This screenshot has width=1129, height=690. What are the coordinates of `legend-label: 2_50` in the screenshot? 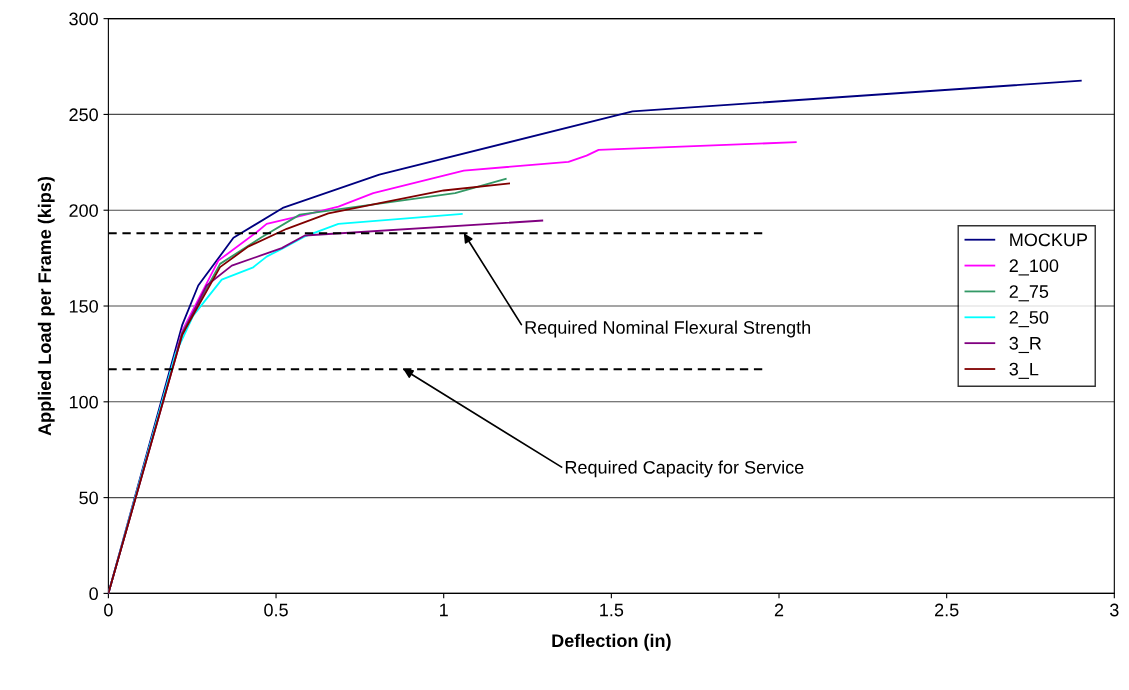 It's located at (1029, 319).